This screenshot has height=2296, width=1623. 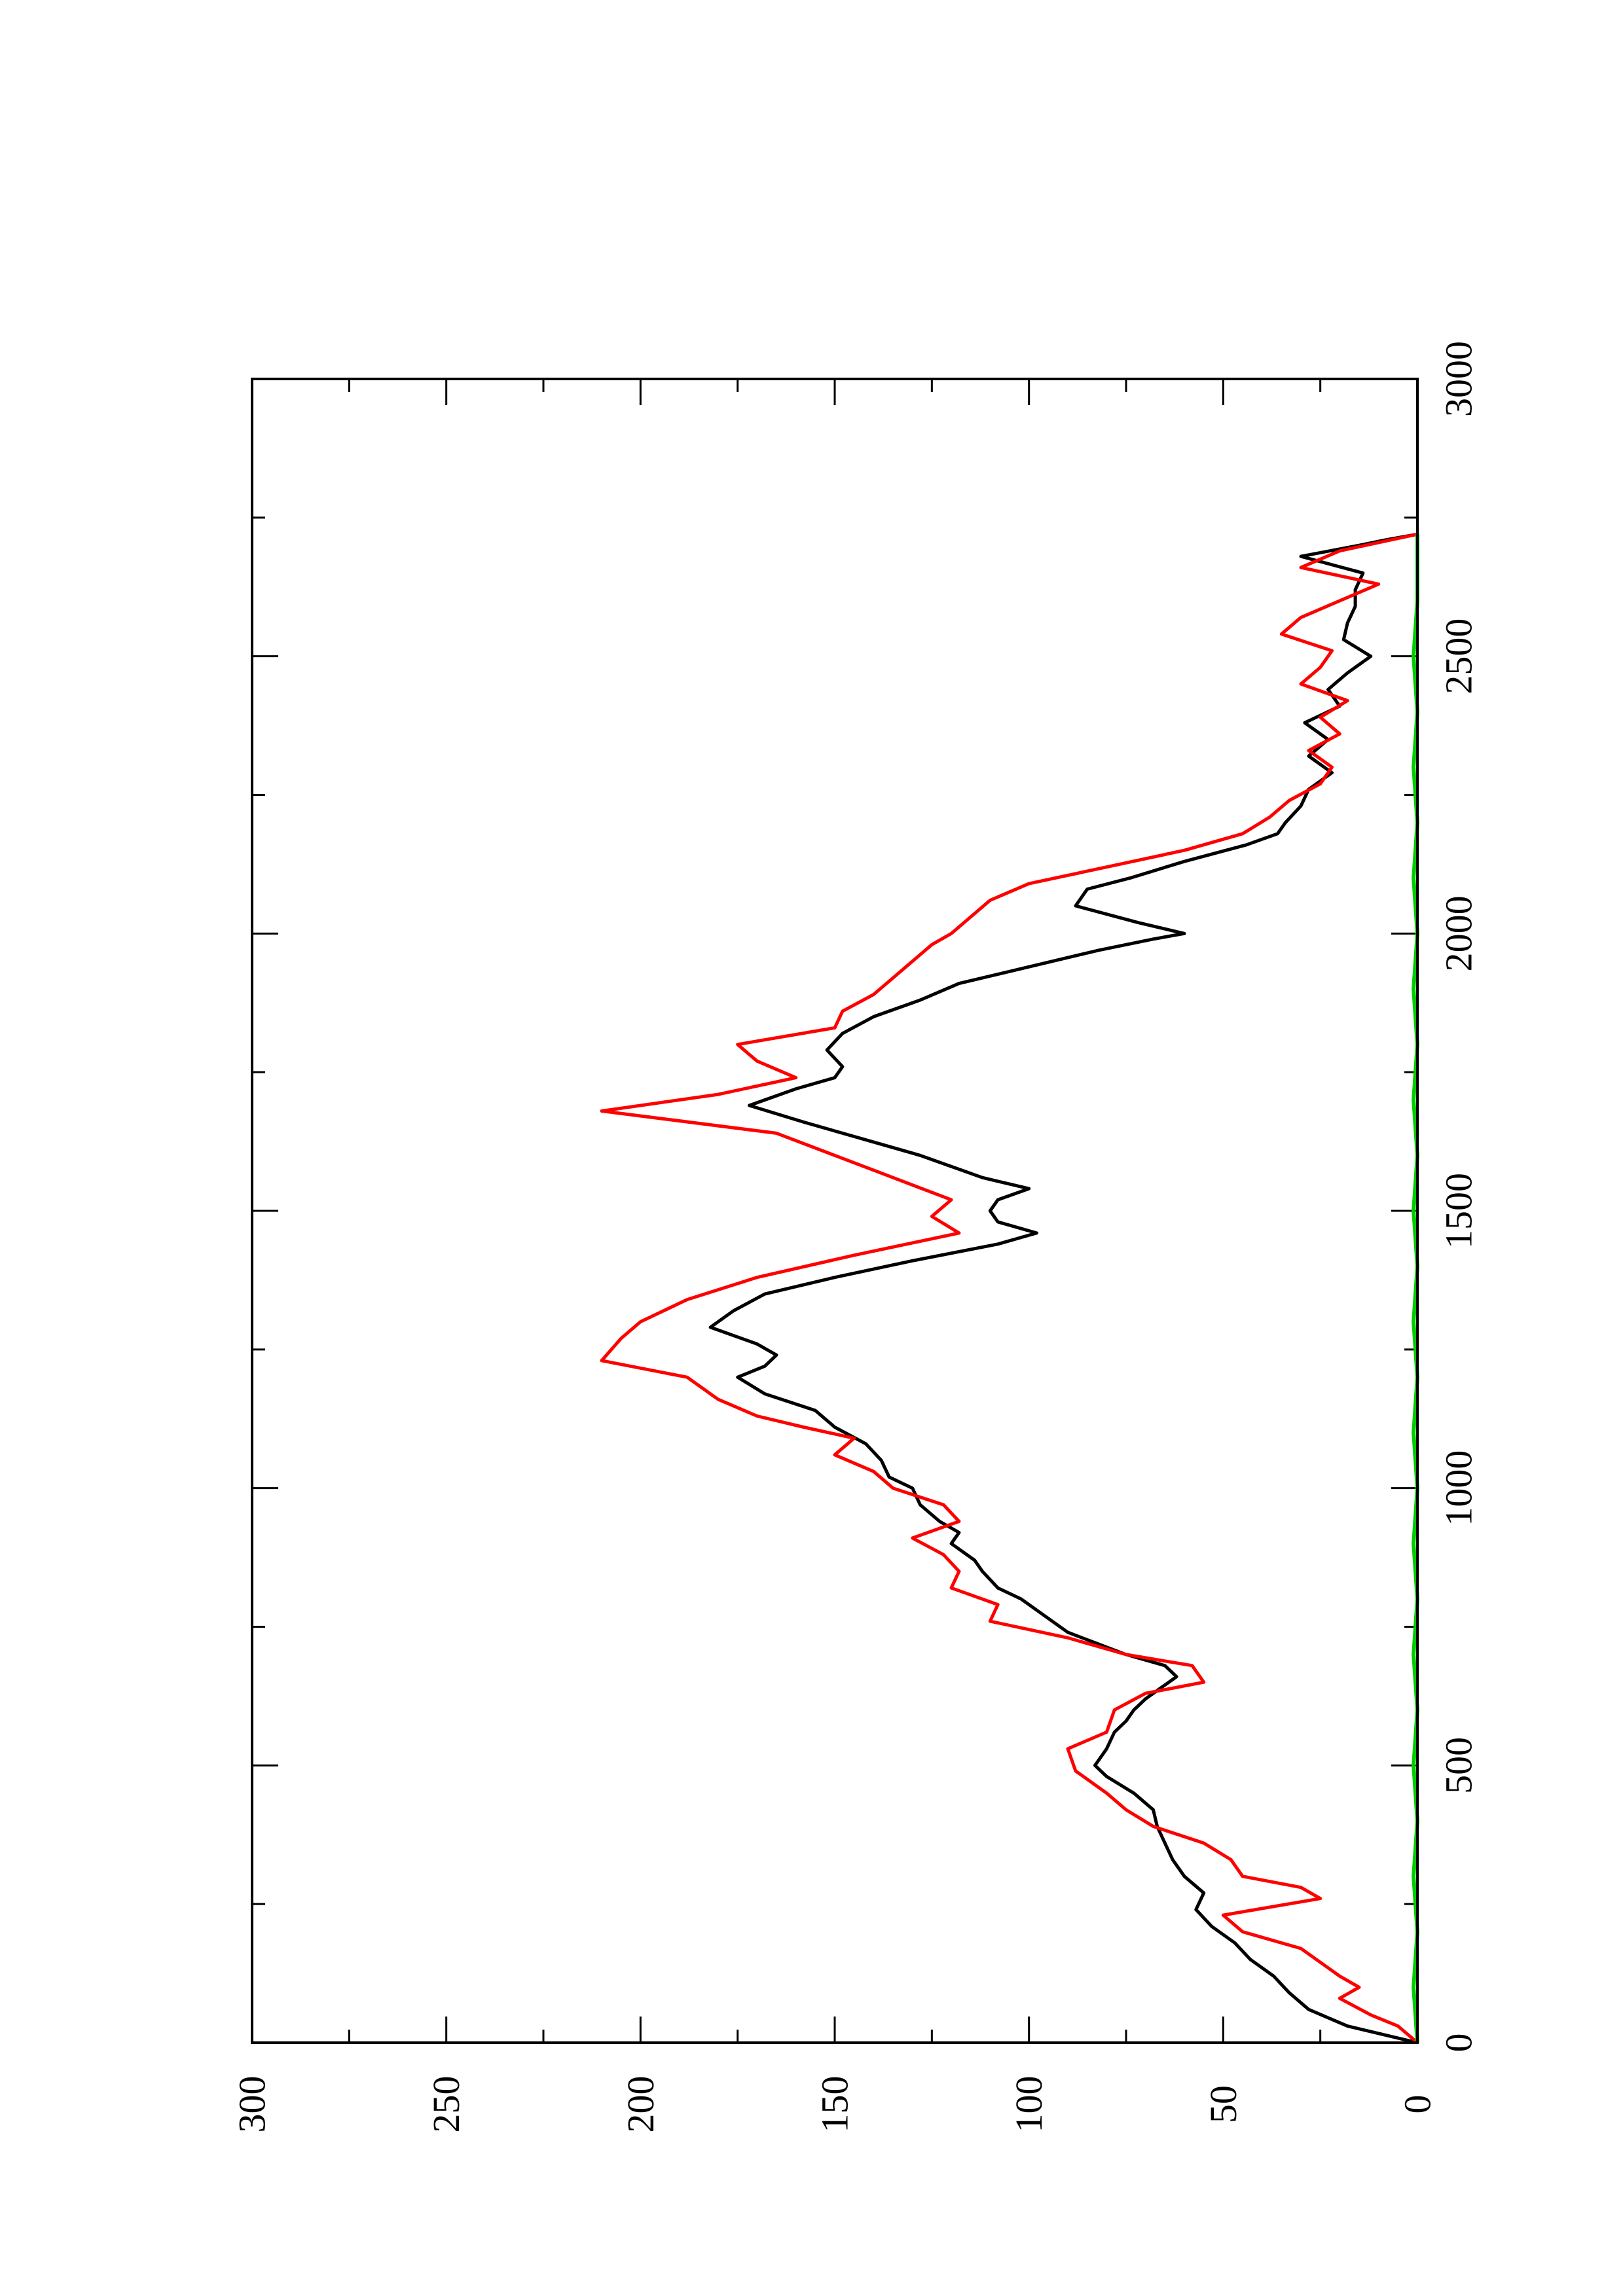 I want to click on x-tick-label: 3000, so click(x=1459, y=379).